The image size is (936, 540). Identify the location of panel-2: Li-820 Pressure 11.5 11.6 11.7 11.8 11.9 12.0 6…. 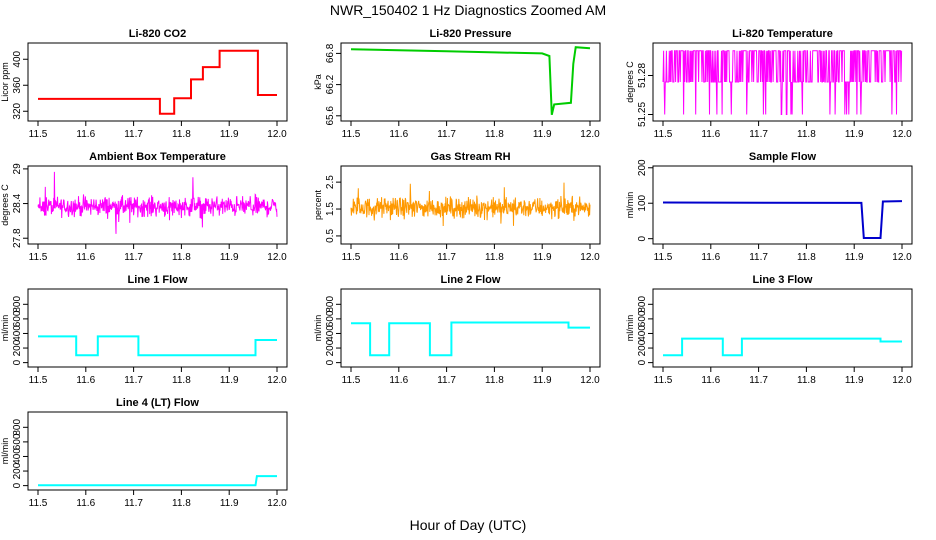
(457, 84).